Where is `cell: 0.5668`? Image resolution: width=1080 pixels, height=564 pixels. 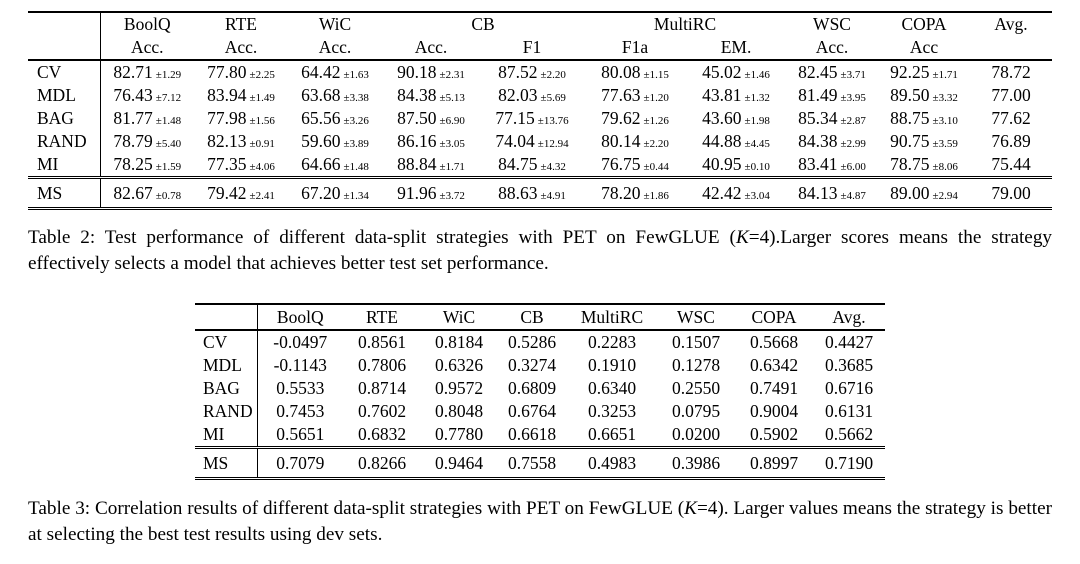
cell: 0.5668 is located at coordinates (774, 342).